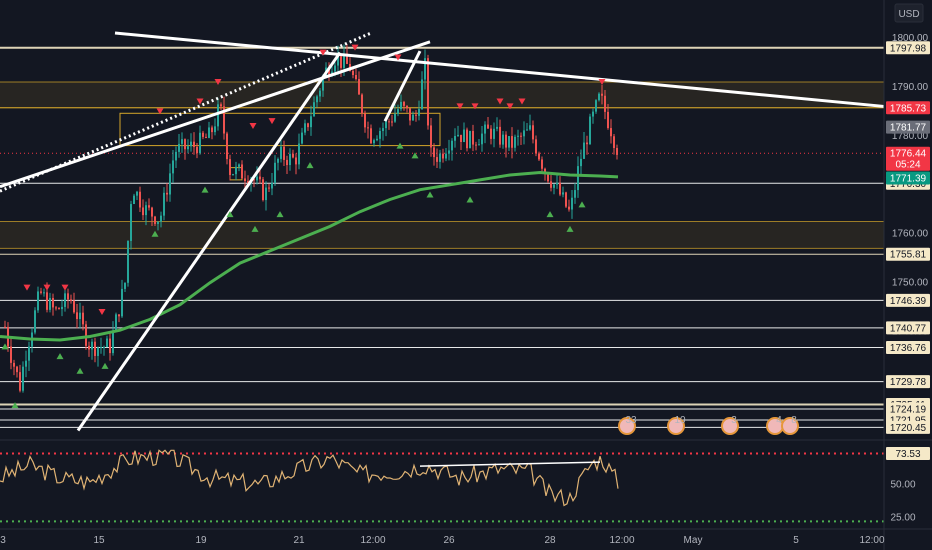  I want to click on event-count: 3, so click(734, 420).